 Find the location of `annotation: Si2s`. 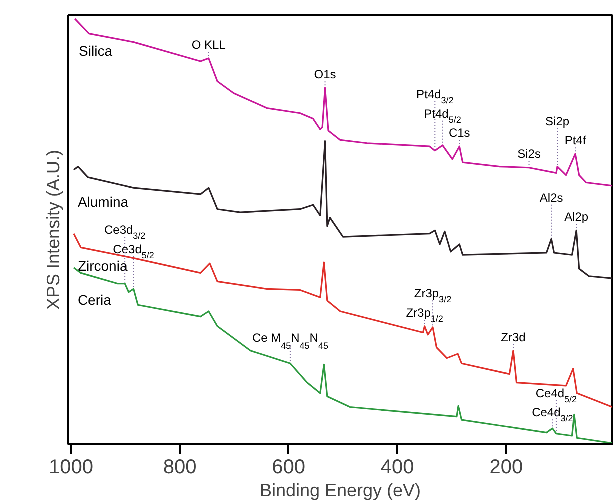

annotation: Si2s is located at coordinates (529, 154).